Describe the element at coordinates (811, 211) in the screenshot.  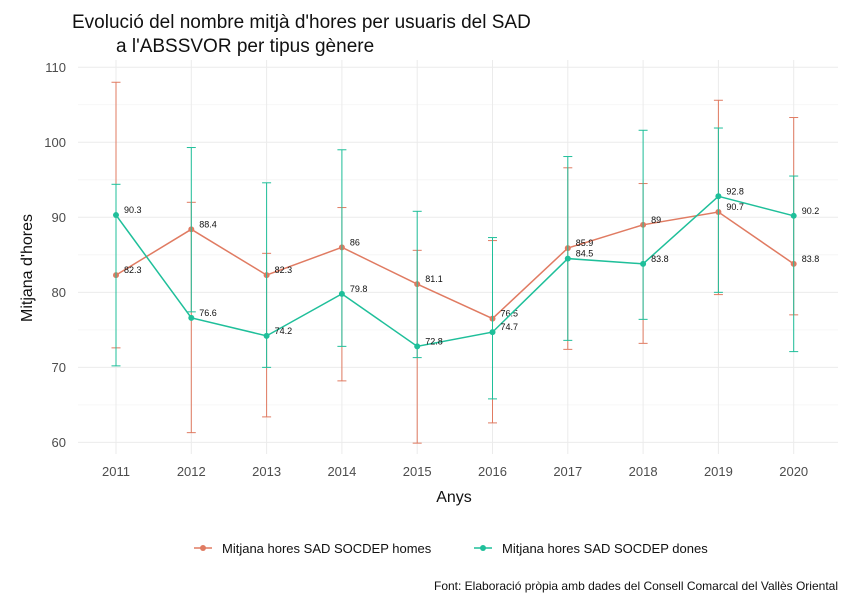
I see `data-label: 90.2` at that location.